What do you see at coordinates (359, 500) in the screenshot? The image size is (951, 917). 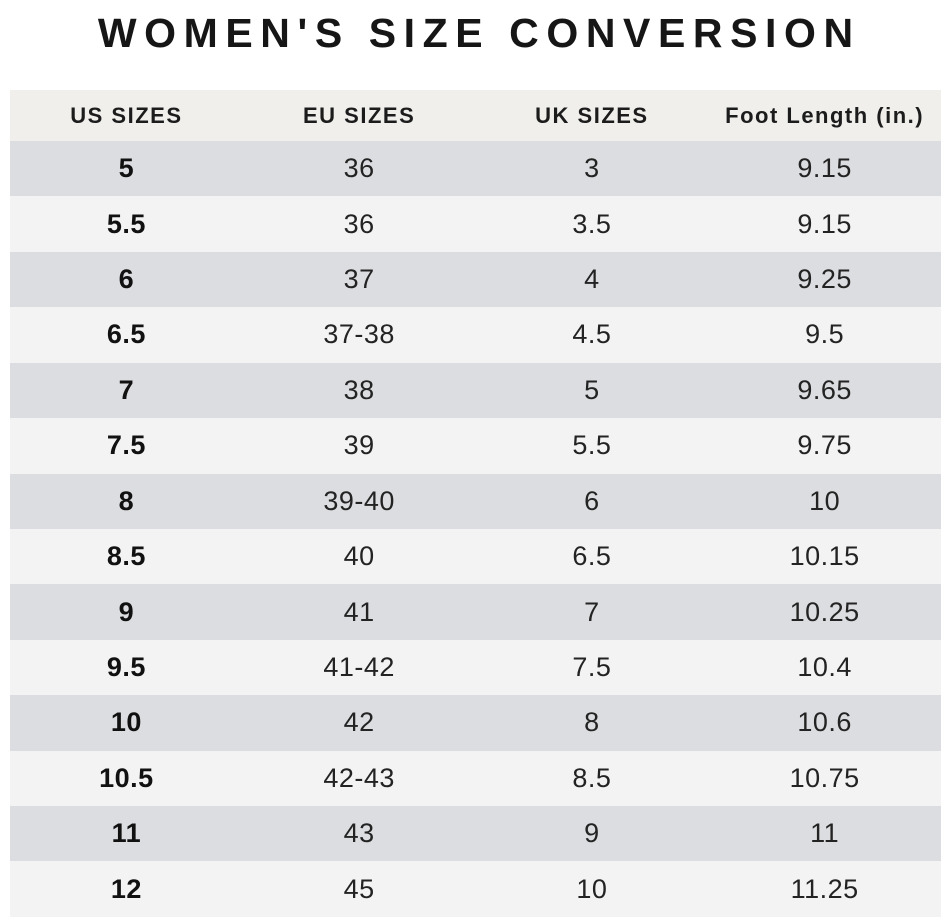 I see `eu-sizes-cell: 39-40` at bounding box center [359, 500].